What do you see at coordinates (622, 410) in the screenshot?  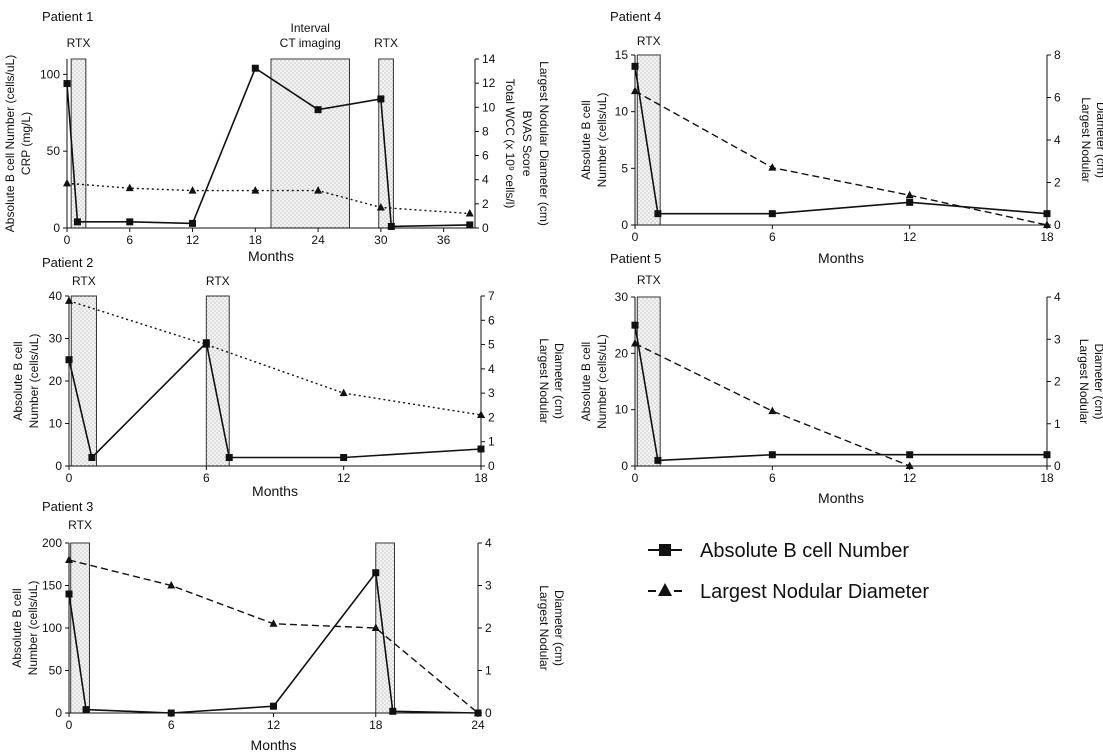 I see `y-left-tick-label: 10` at bounding box center [622, 410].